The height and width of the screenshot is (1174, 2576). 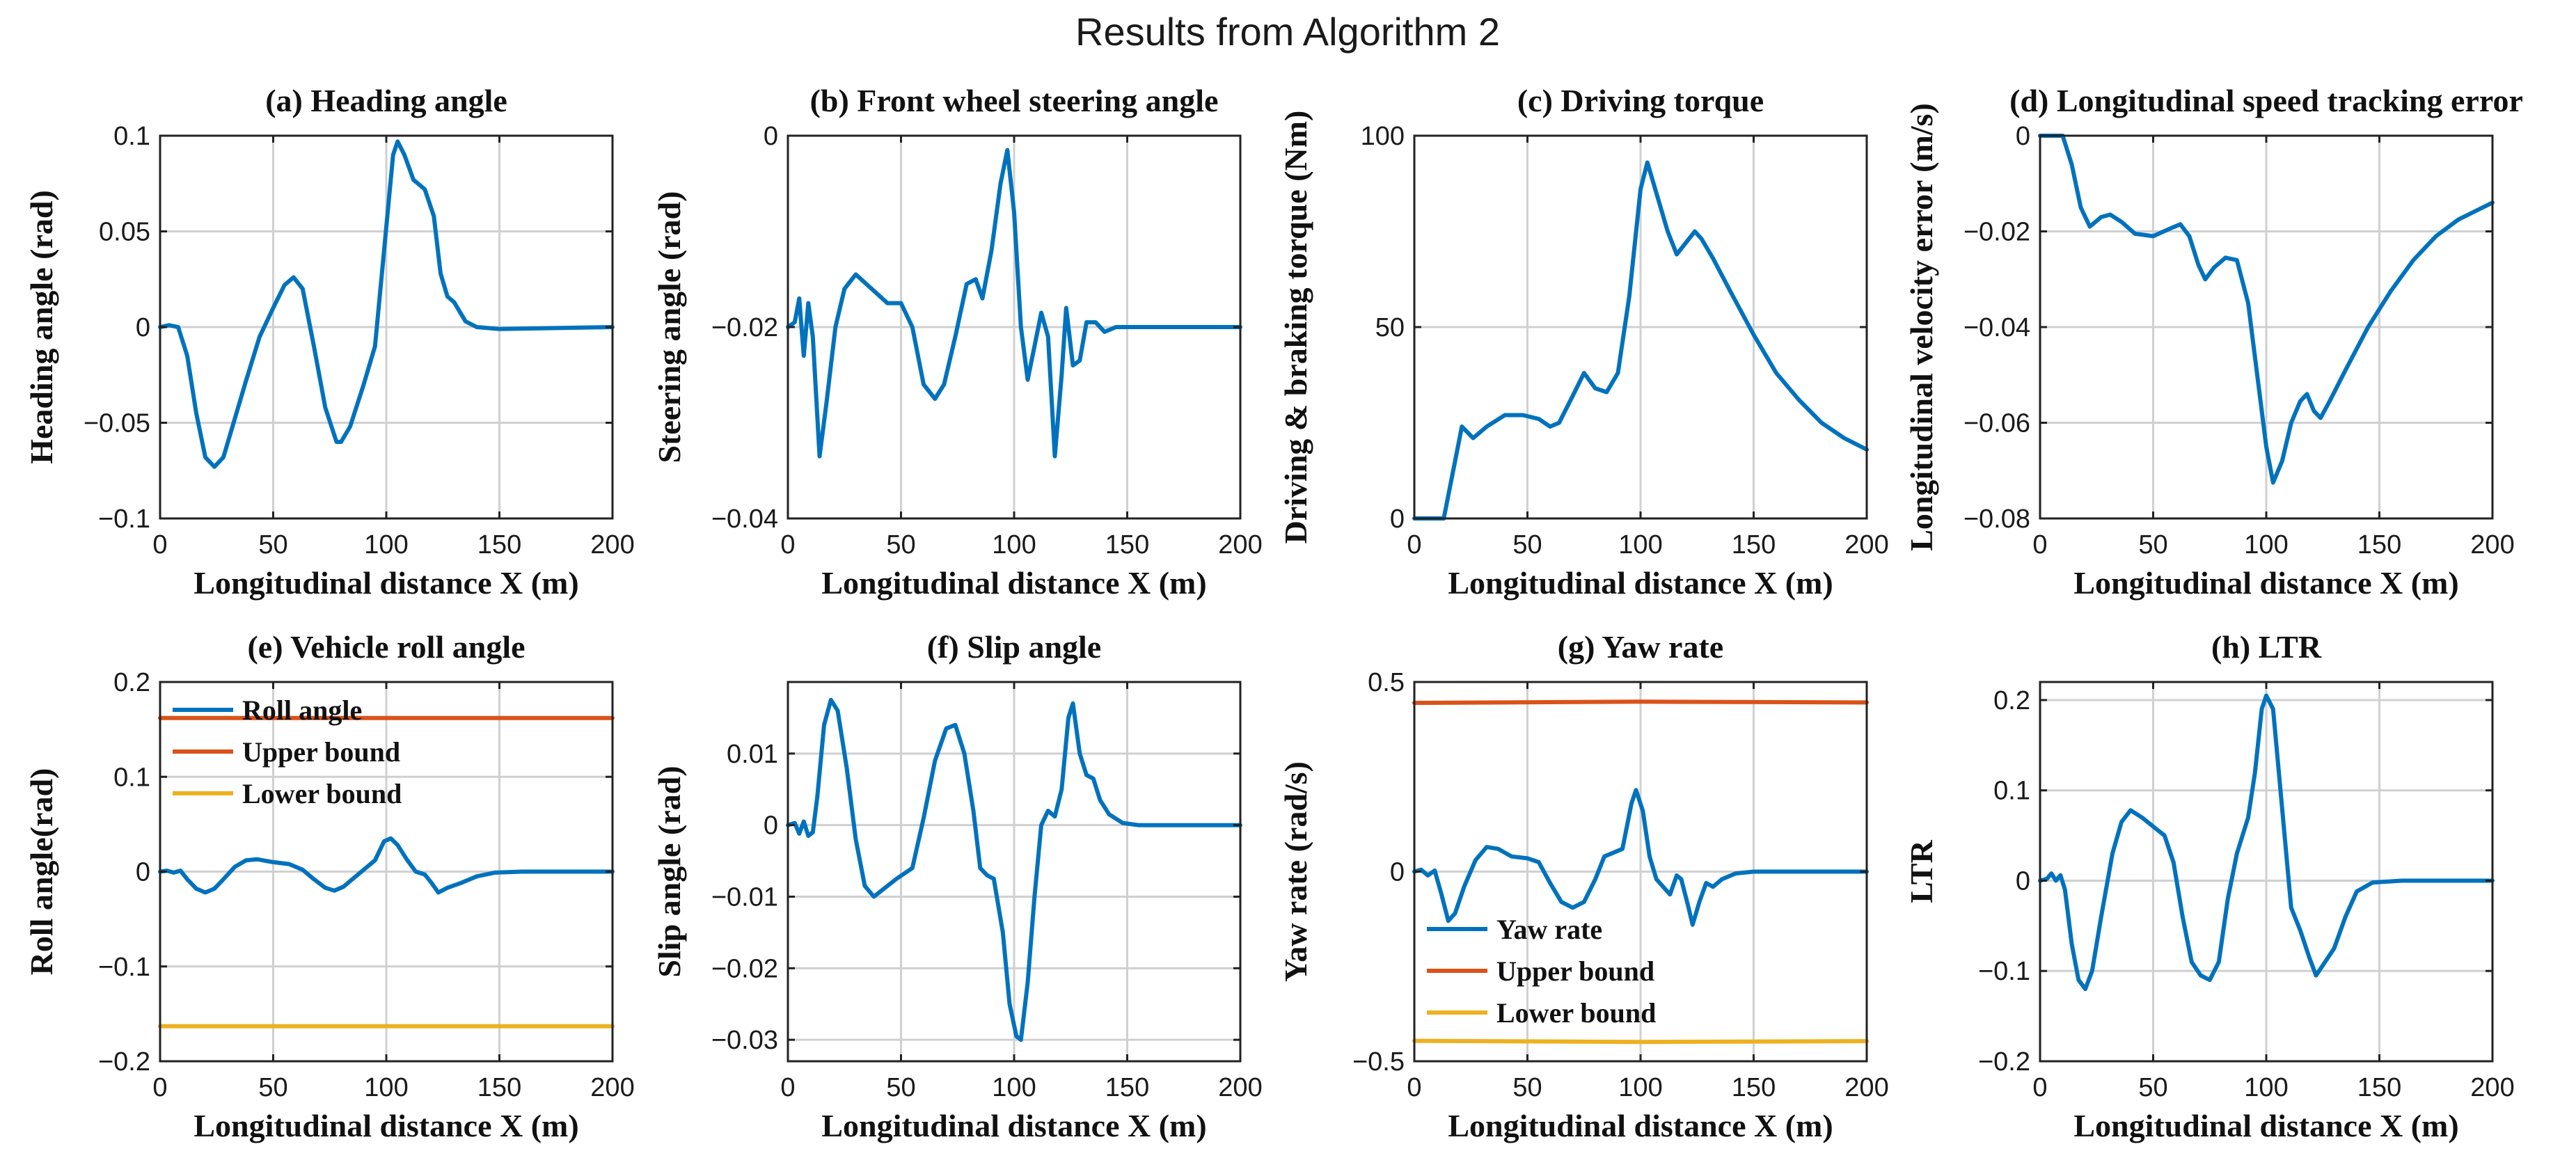 What do you see at coordinates (744, 1040) in the screenshot?
I see `y-tick-label: −0.03` at bounding box center [744, 1040].